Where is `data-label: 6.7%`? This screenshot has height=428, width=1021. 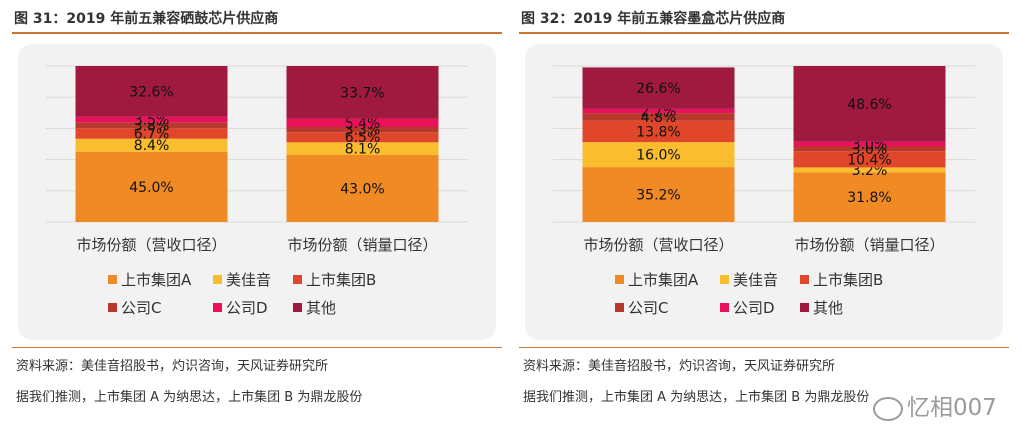
data-label: 6.7% is located at coordinates (152, 134).